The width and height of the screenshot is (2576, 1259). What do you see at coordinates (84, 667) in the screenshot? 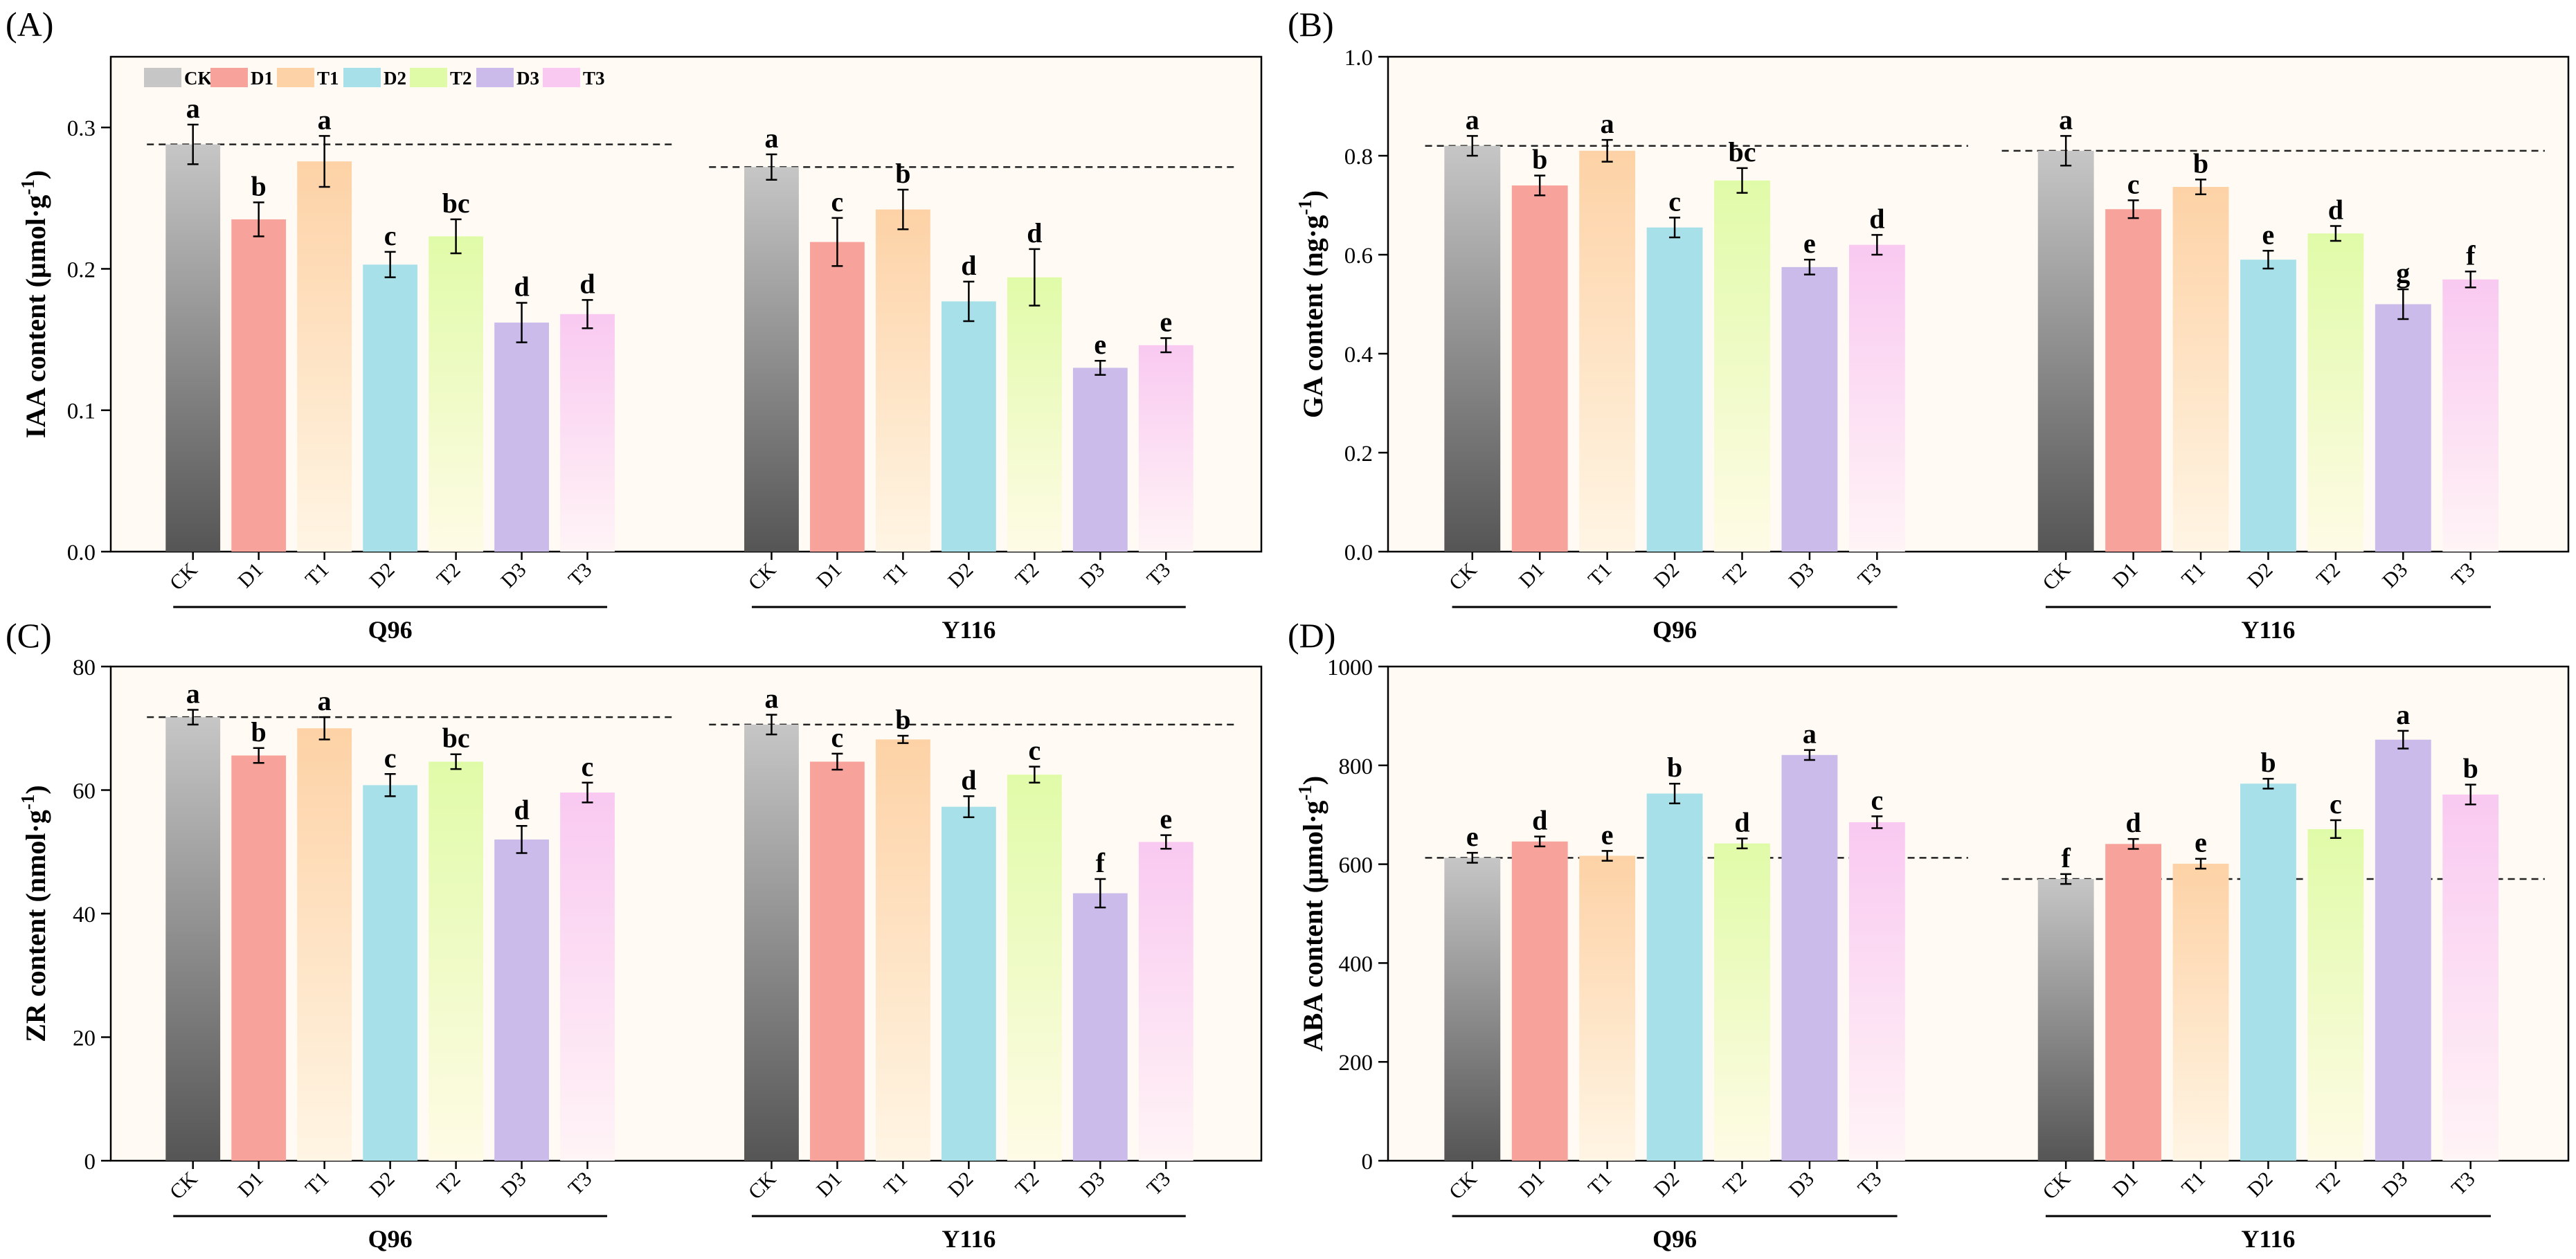
I see `y-tick-label: 80` at bounding box center [84, 667].